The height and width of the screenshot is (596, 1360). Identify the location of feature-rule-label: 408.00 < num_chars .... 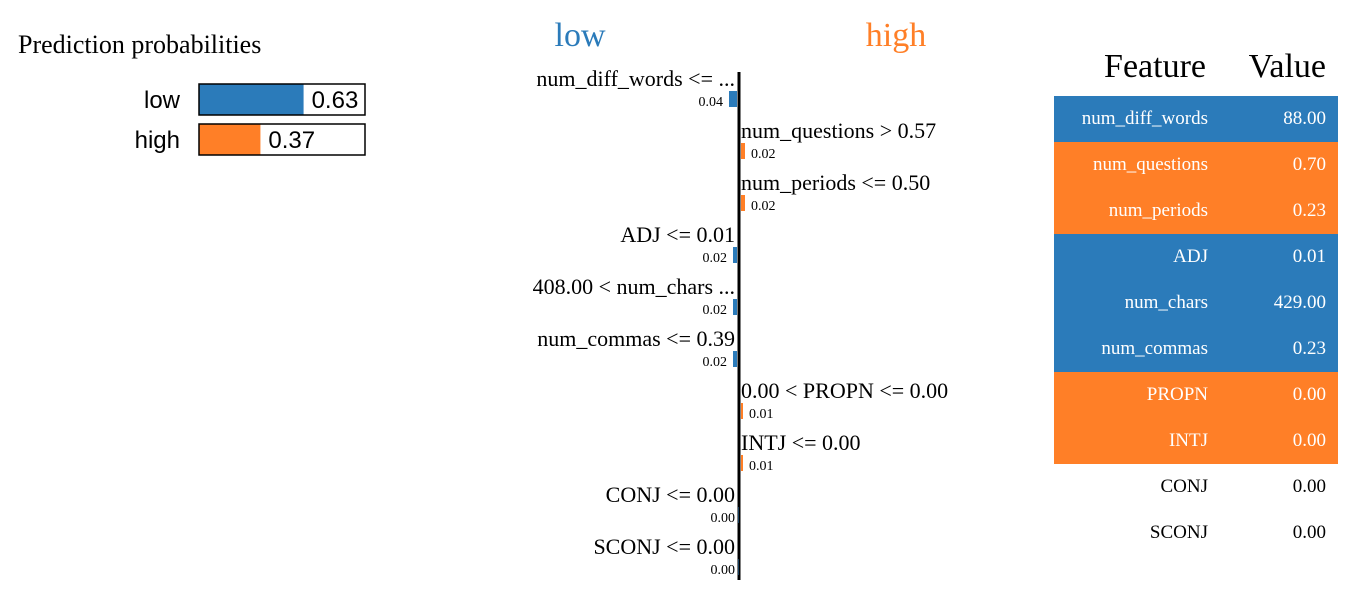
(634, 286).